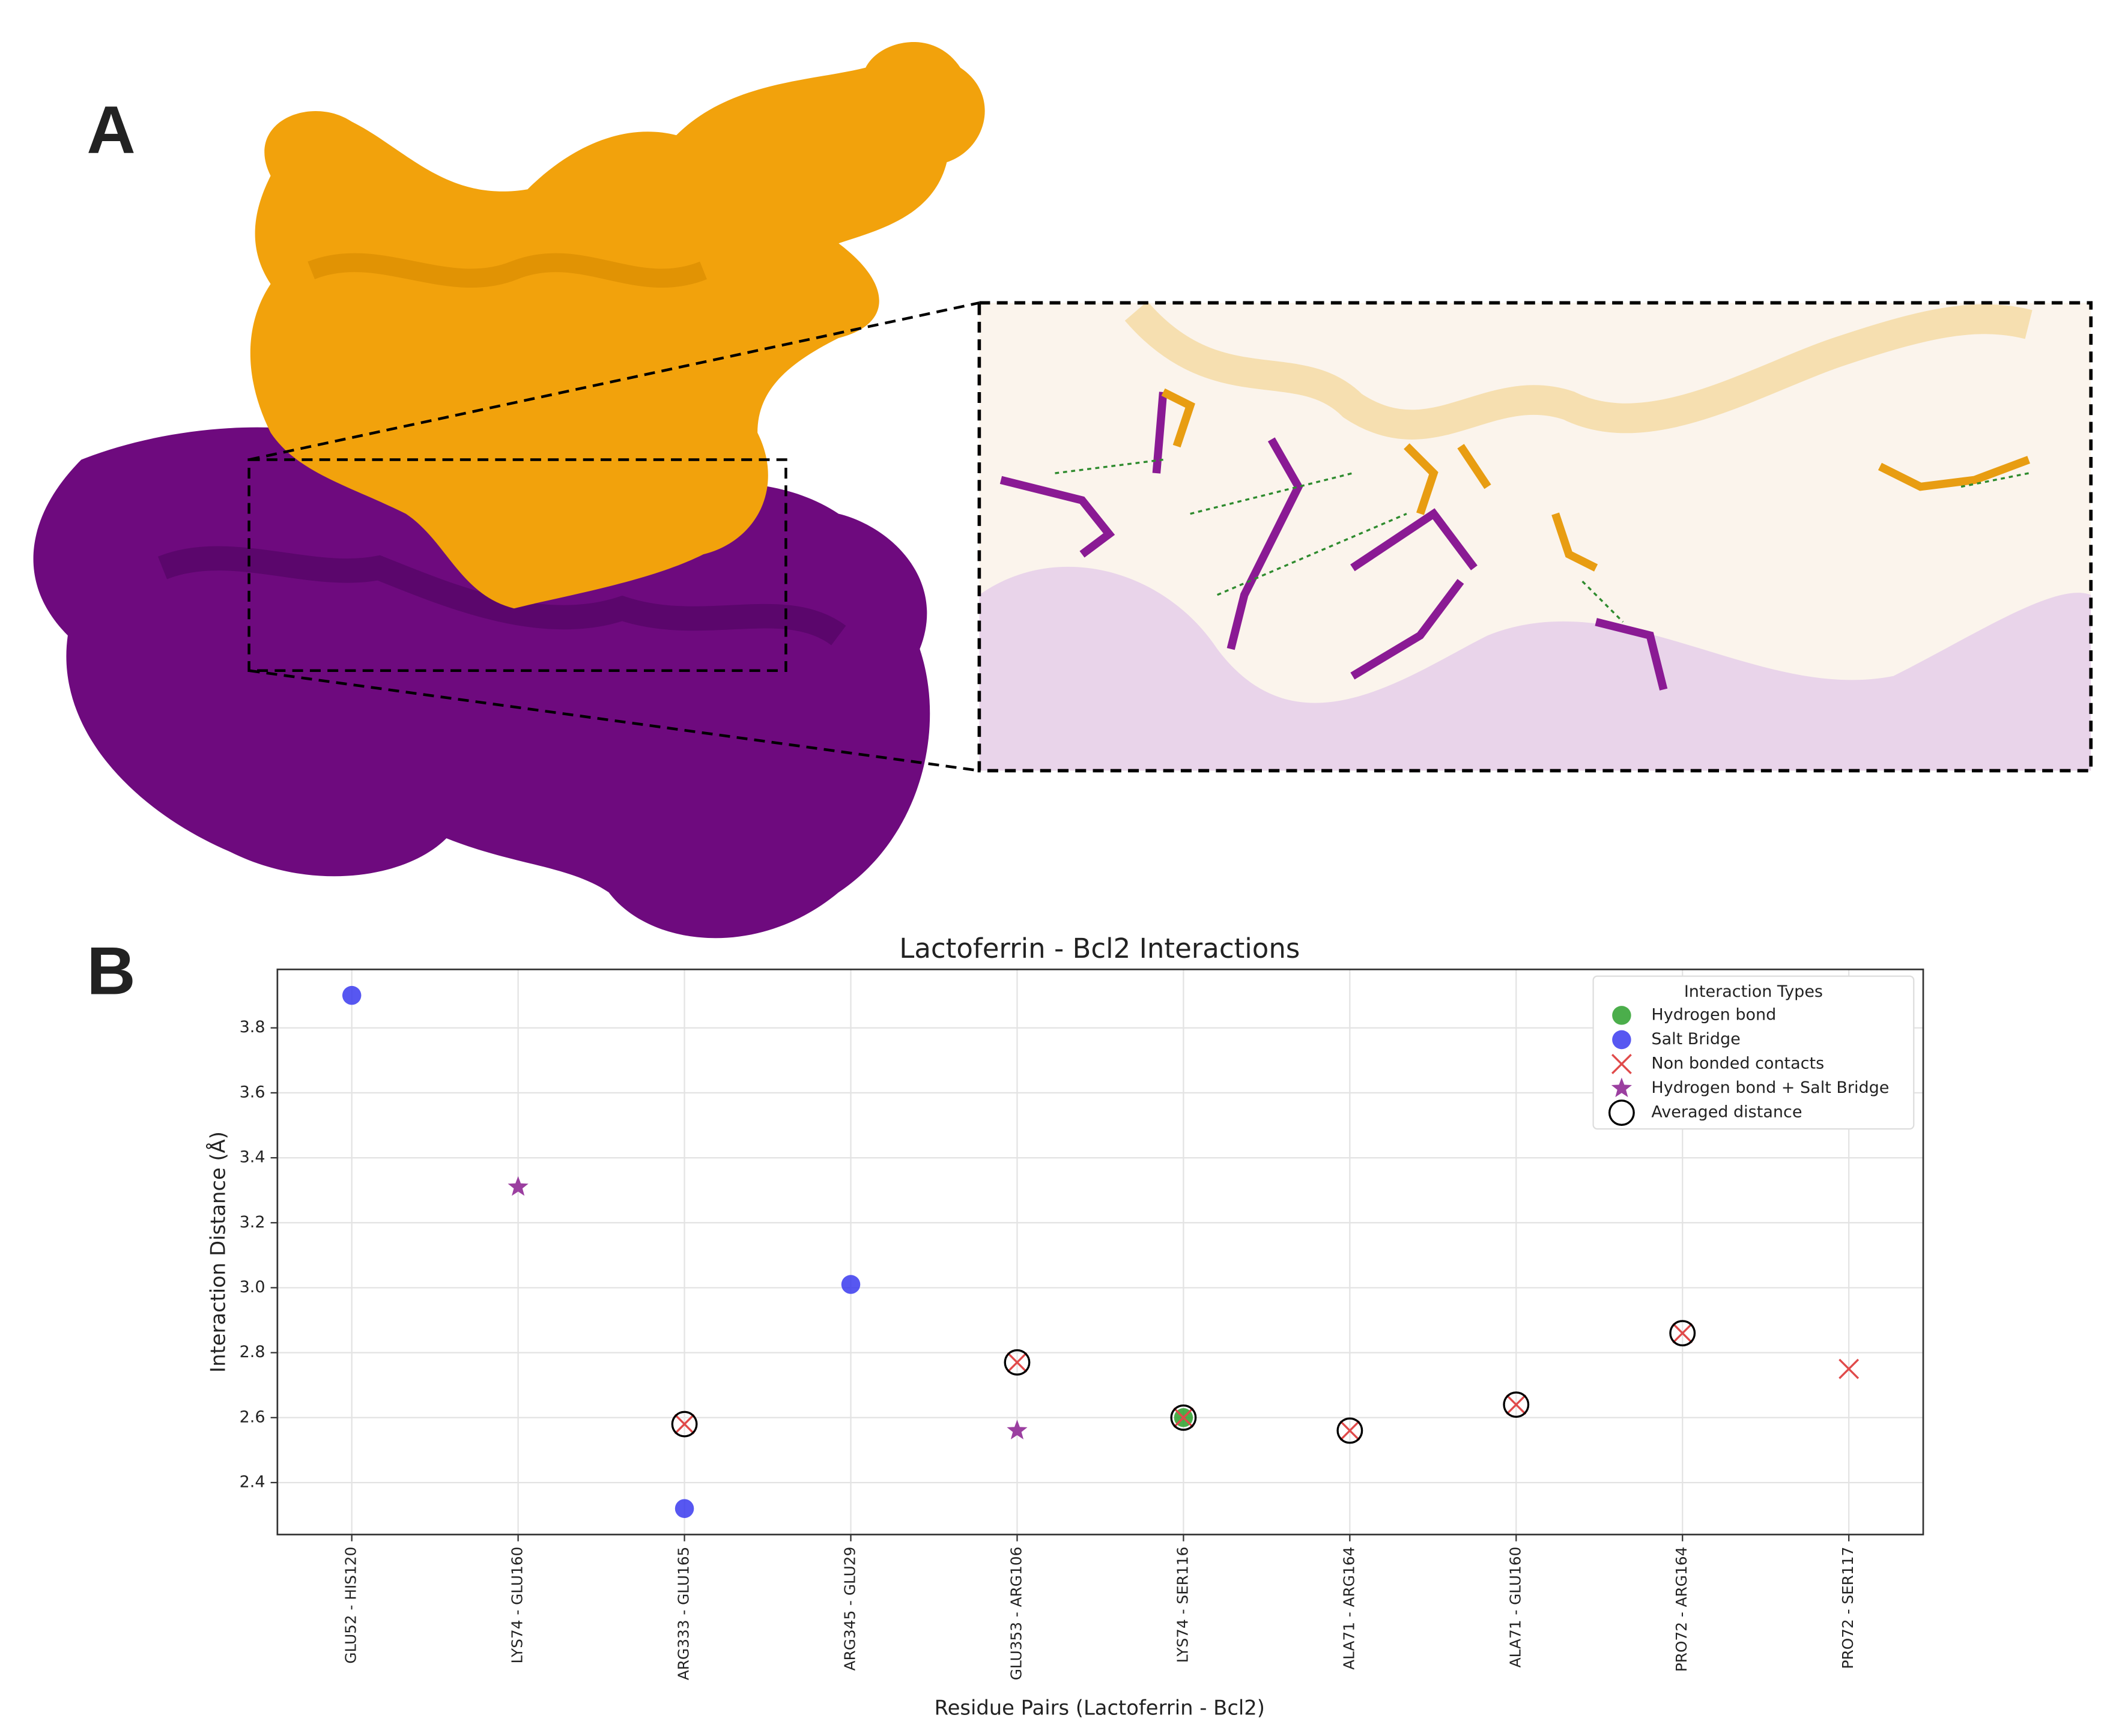  Describe the element at coordinates (517, 1605) in the screenshot. I see `x-tick-label: LYS74 - GLU160` at that location.